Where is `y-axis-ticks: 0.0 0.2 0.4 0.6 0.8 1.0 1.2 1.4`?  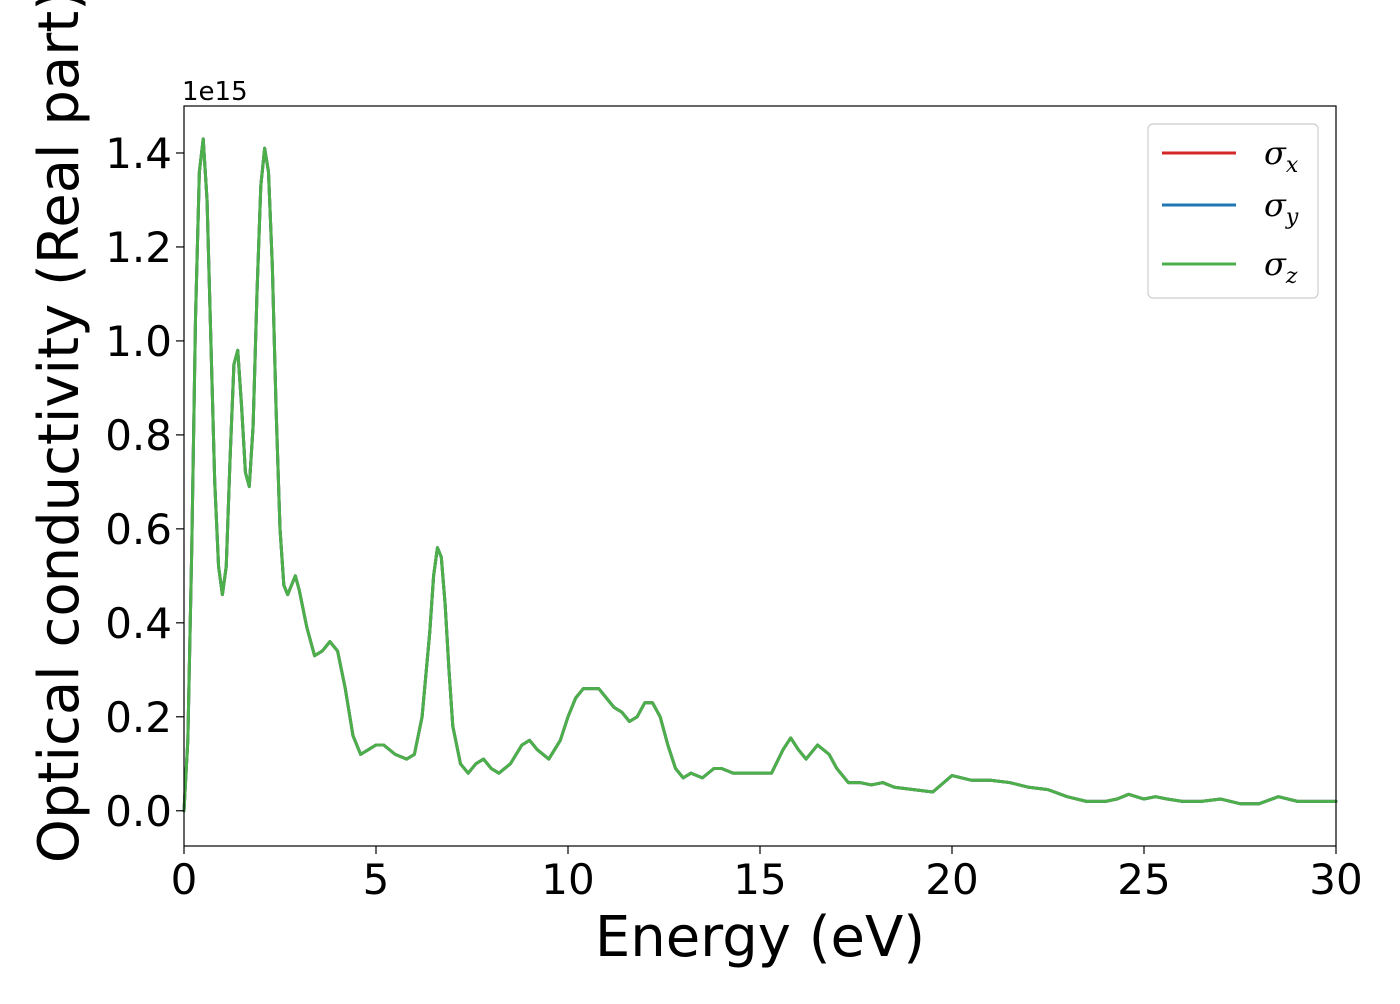 y-axis-ticks: 0.0 0.2 0.4 0.6 0.8 1.0 1.2 1.4 is located at coordinates (144, 482).